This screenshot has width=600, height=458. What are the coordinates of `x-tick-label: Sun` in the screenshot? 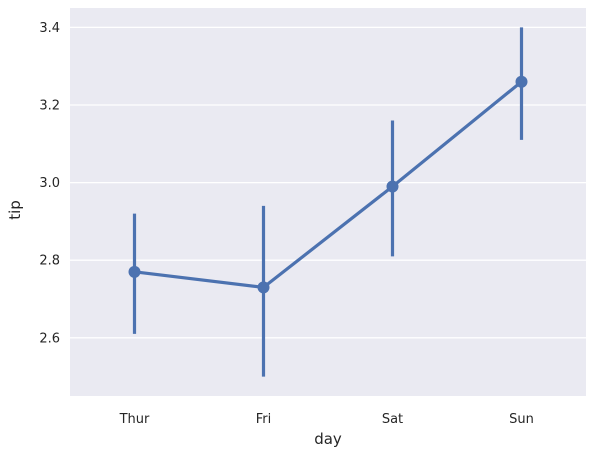 It's located at (521, 419).